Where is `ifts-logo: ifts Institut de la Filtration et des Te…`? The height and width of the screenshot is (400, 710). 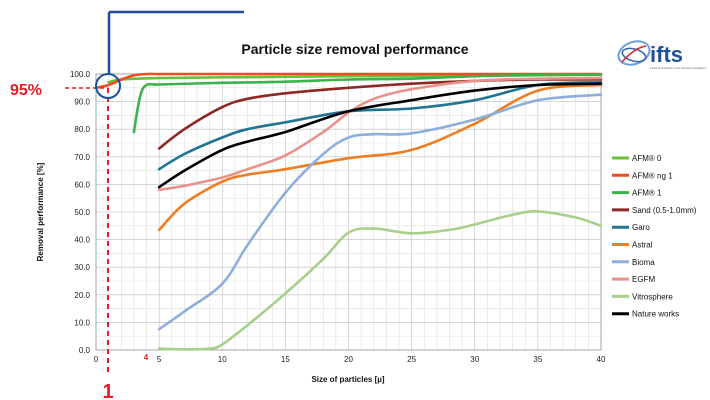 ifts-logo: ifts Institut de la Filtration et des Te… is located at coordinates (662, 55).